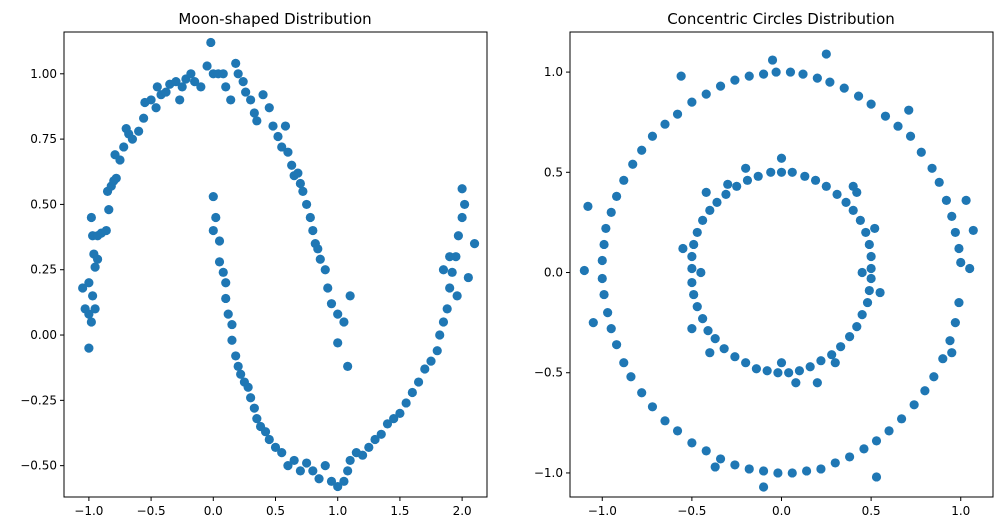  Describe the element at coordinates (275, 511) in the screenshot. I see `x-tick-label: 0.5` at that location.